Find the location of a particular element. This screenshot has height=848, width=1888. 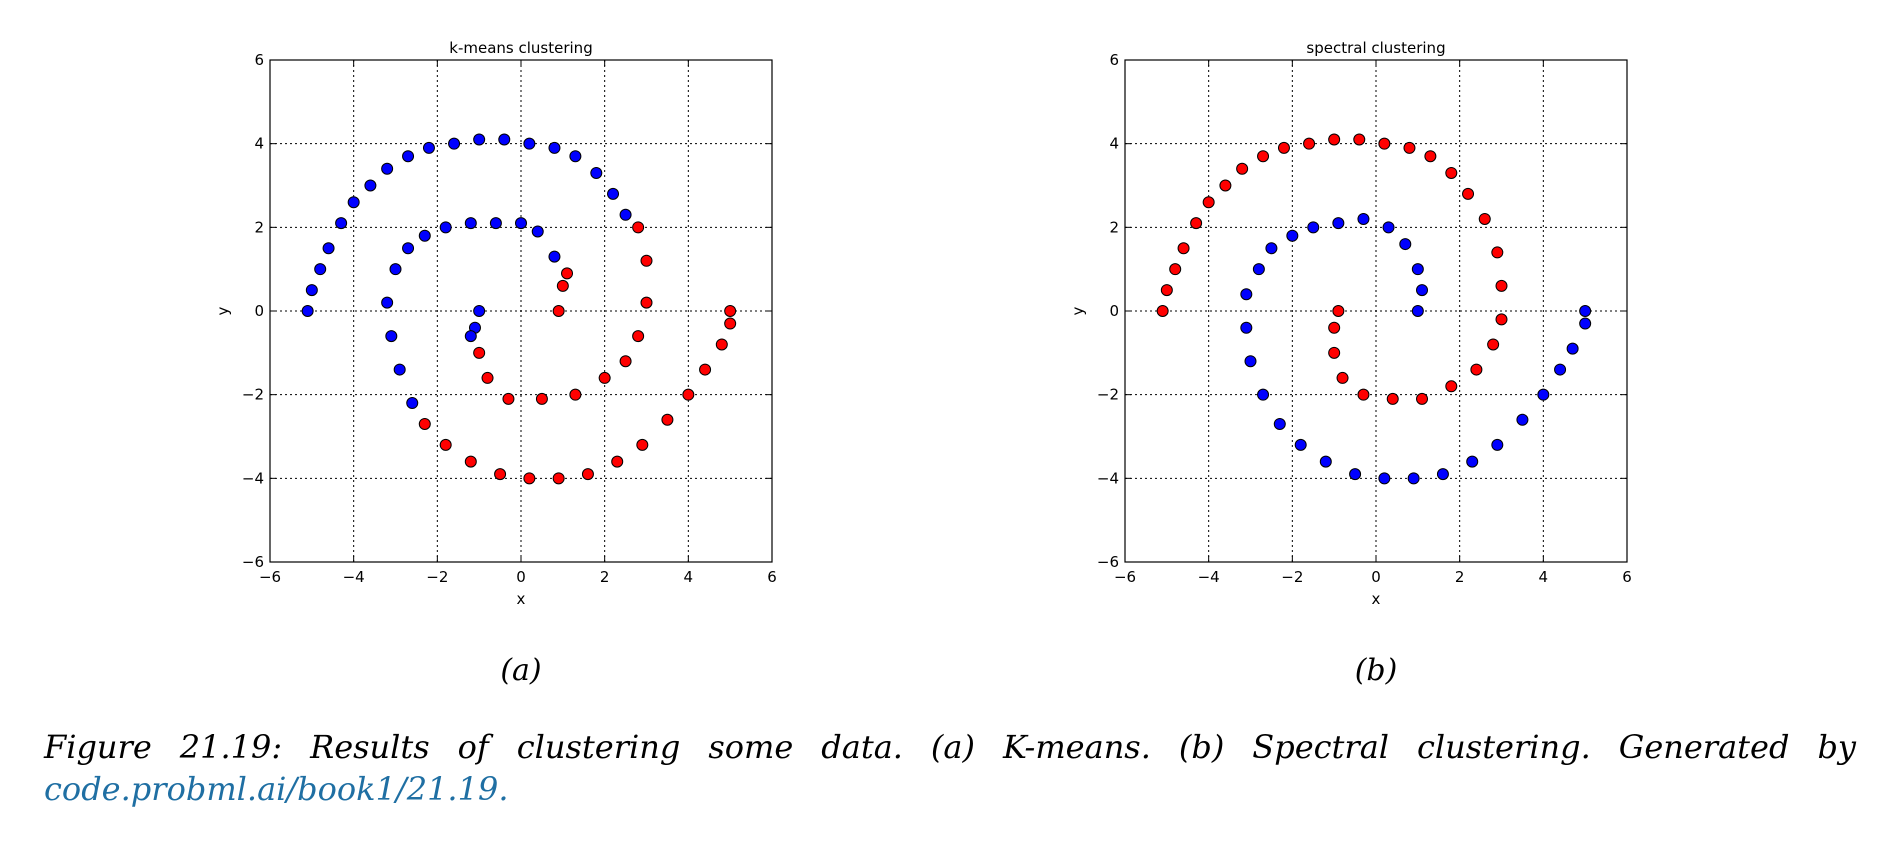

x-axis-label: x is located at coordinates (521, 599).